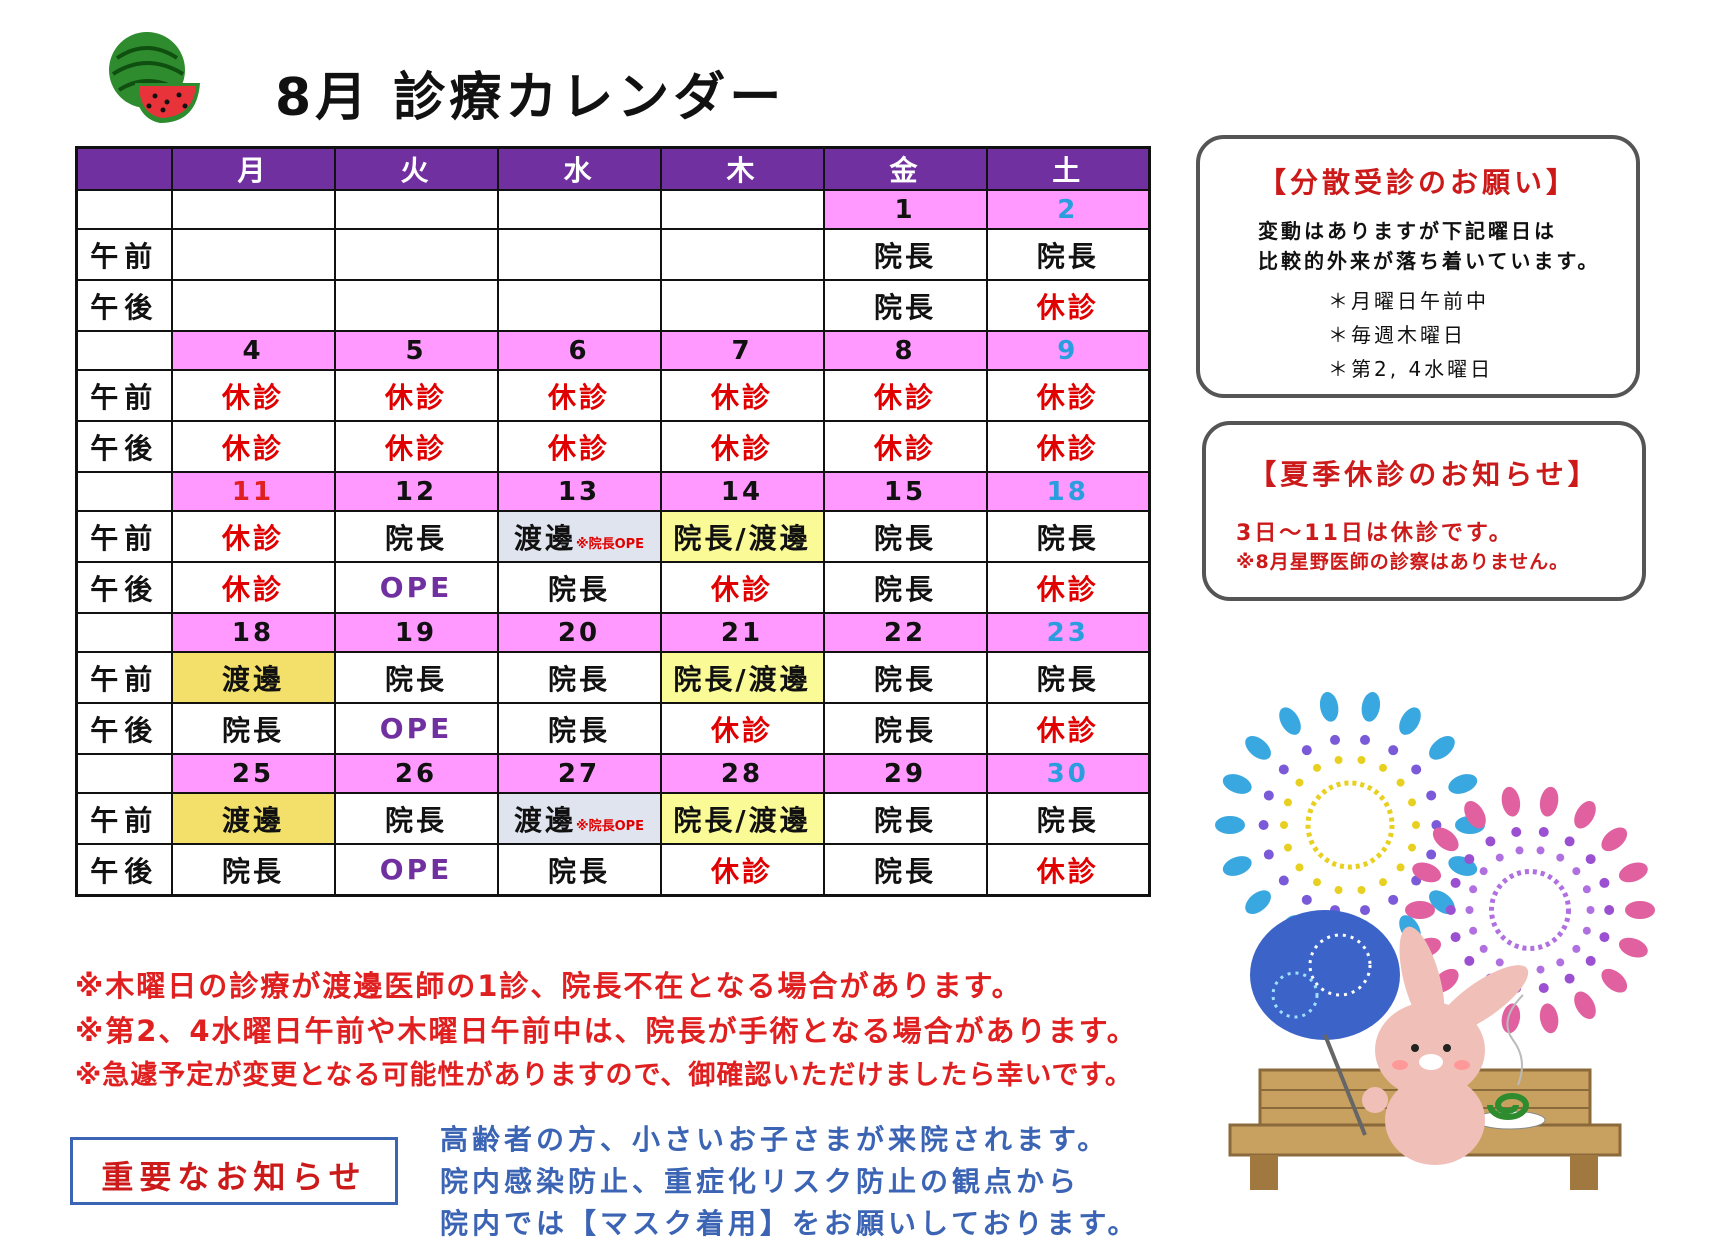  Describe the element at coordinates (416, 773) in the screenshot. I see `date-cell: 26` at that location.